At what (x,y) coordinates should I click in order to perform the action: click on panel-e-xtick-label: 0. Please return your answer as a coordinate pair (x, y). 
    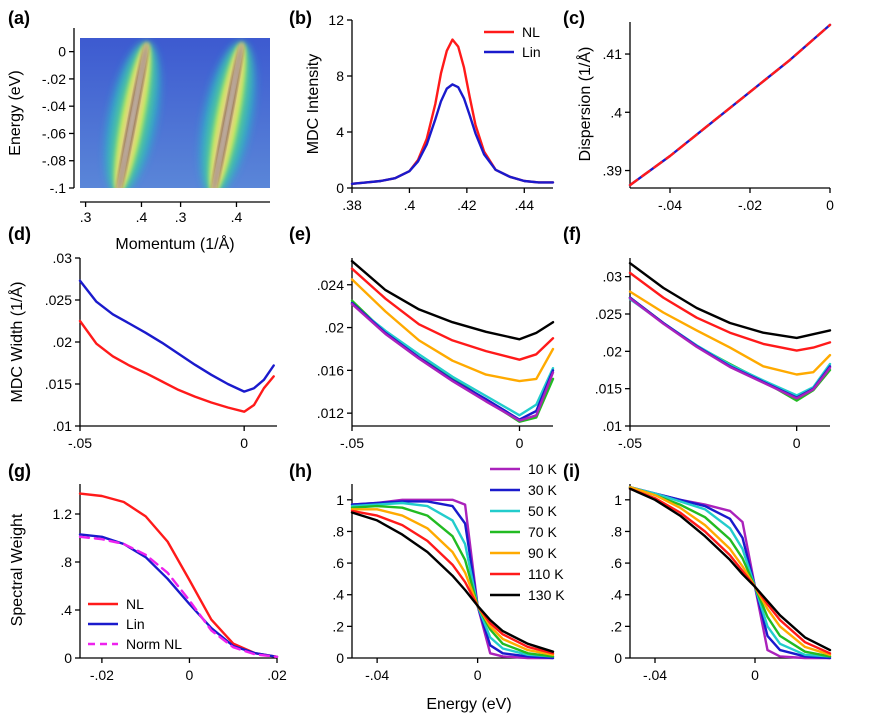
    Looking at the image, I should click on (520, 443).